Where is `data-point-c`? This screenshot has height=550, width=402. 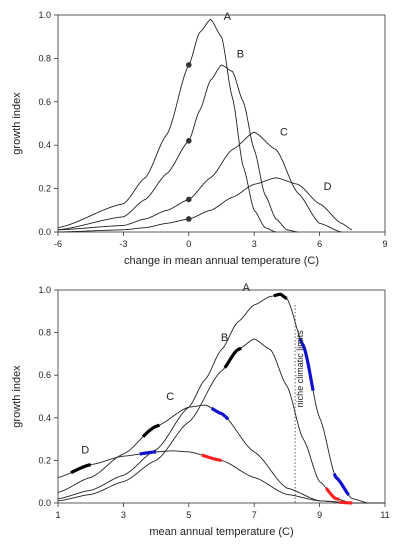
data-point-c is located at coordinates (189, 199).